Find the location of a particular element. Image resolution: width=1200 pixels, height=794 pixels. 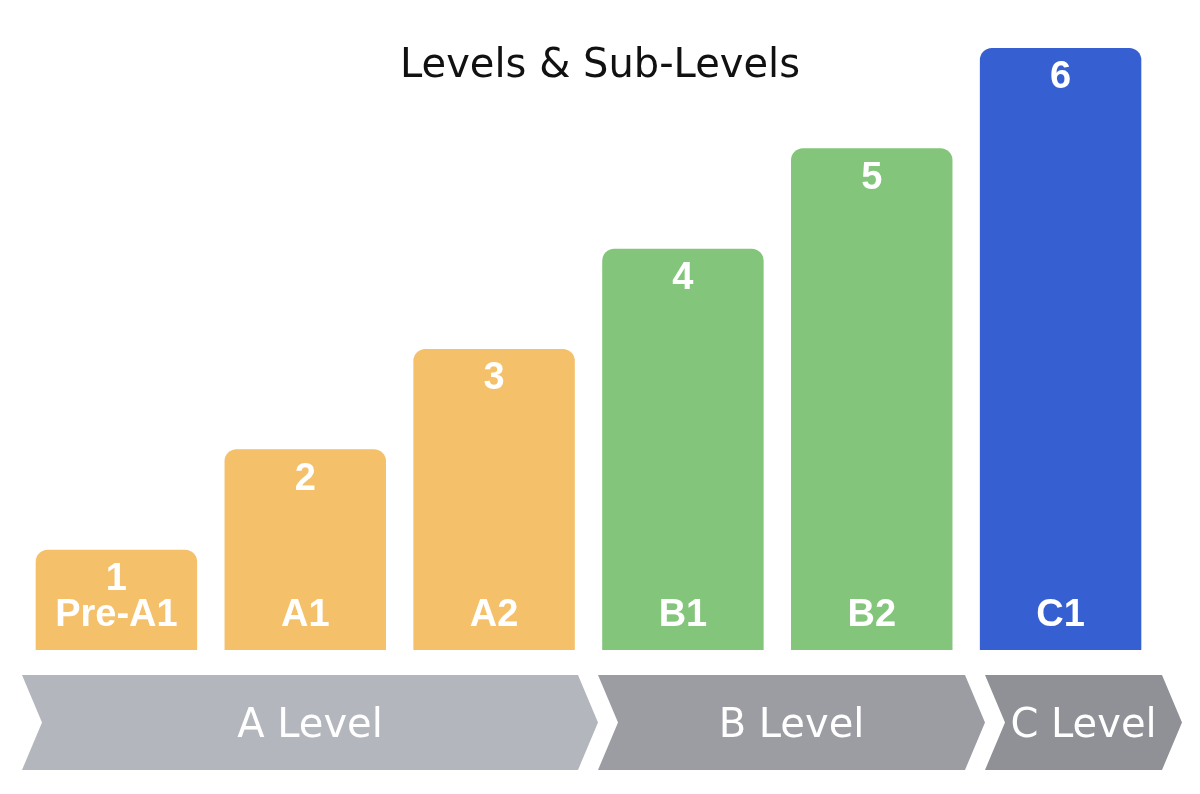

x-tick-label: A1 is located at coordinates (305, 613).